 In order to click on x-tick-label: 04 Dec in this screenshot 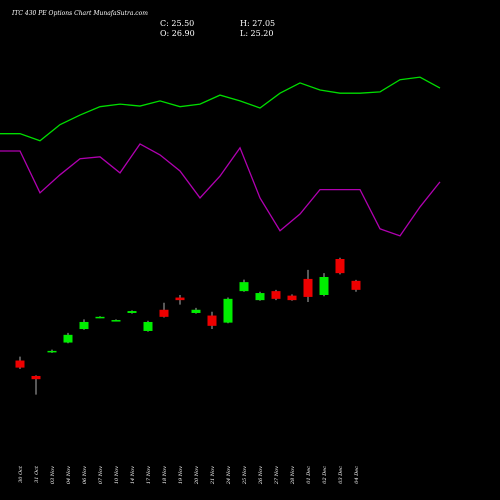, I will do `click(357, 475)`.